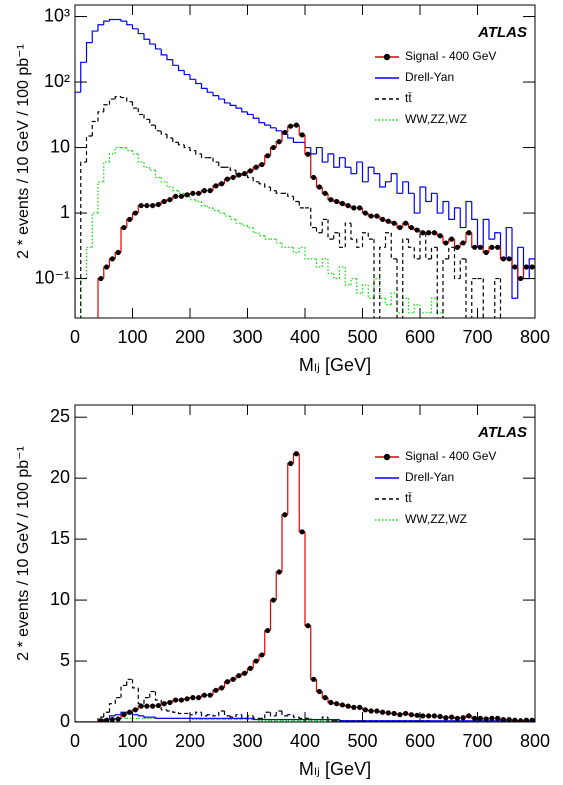  I want to click on x-tick-label: 700, so click(477, 741).